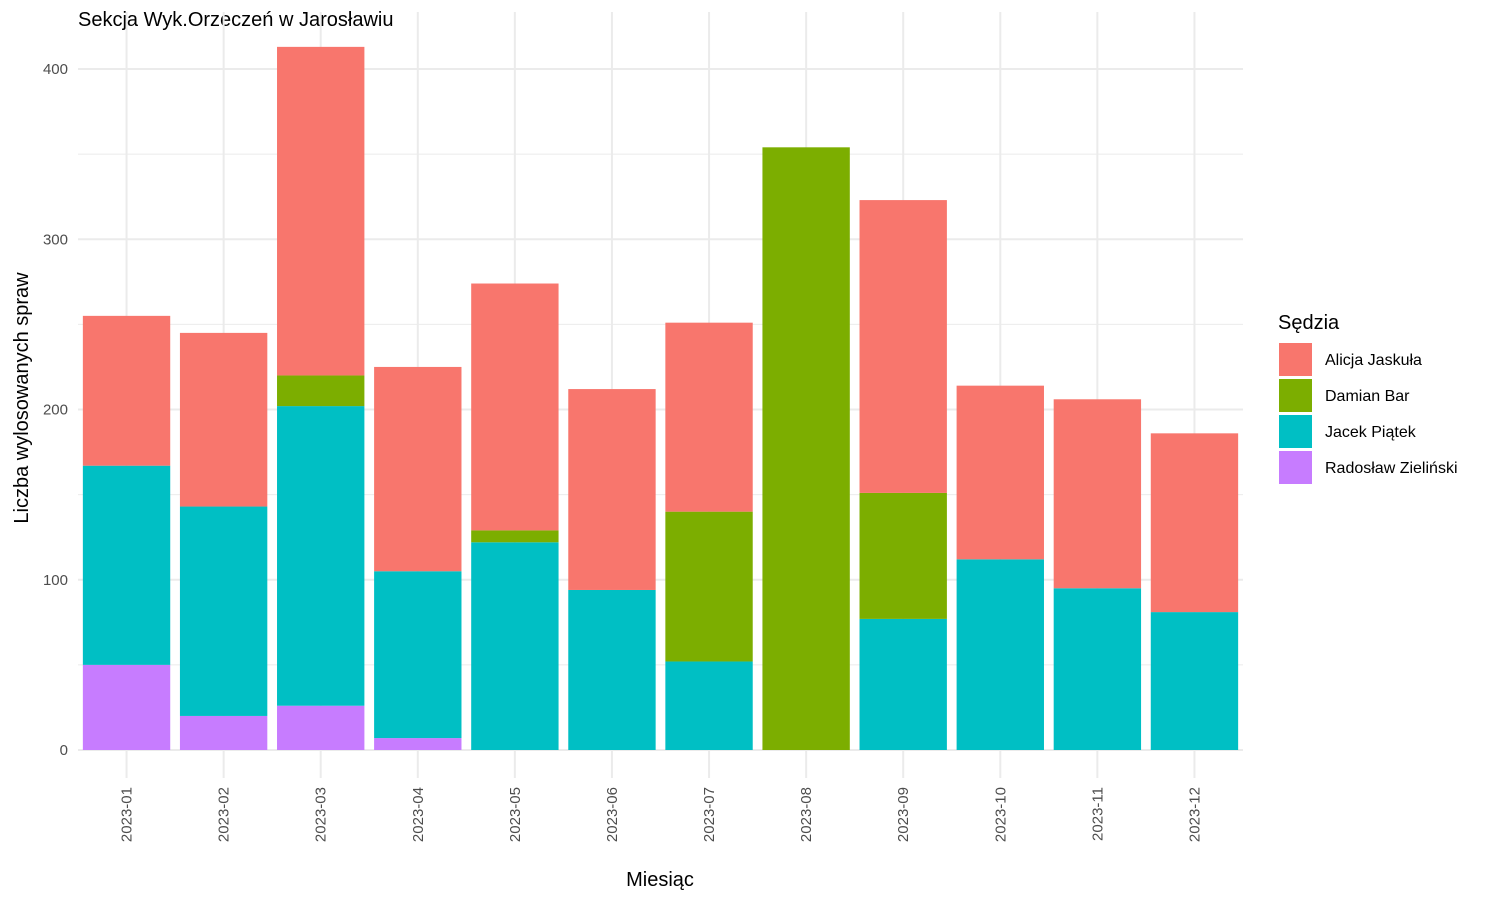 This screenshot has height=900, width=1500. What do you see at coordinates (55, 239) in the screenshot?
I see `y-tick-label: 300` at bounding box center [55, 239].